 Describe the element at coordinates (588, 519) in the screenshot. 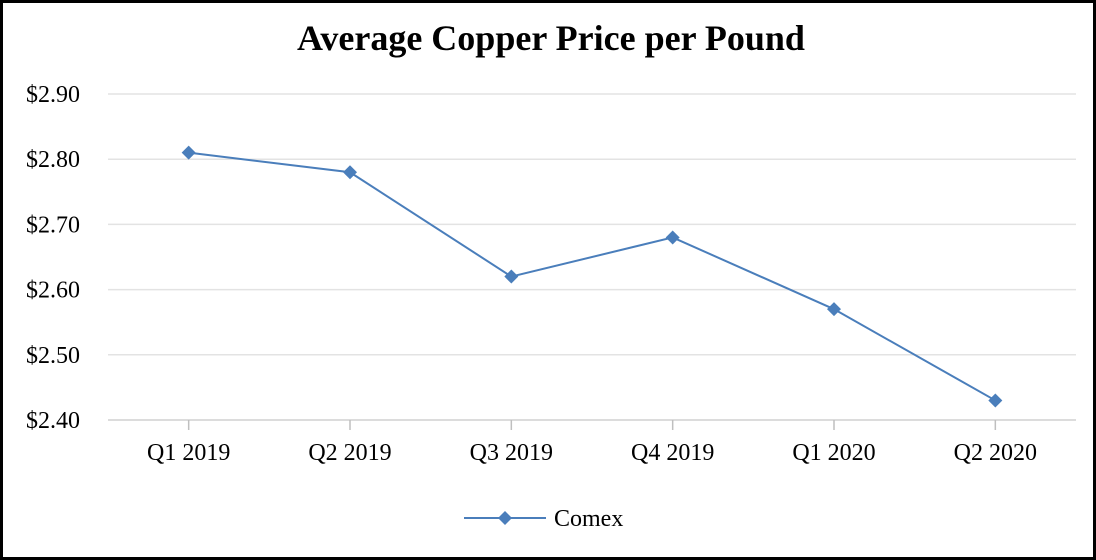

I see `legend-label: Comex` at that location.